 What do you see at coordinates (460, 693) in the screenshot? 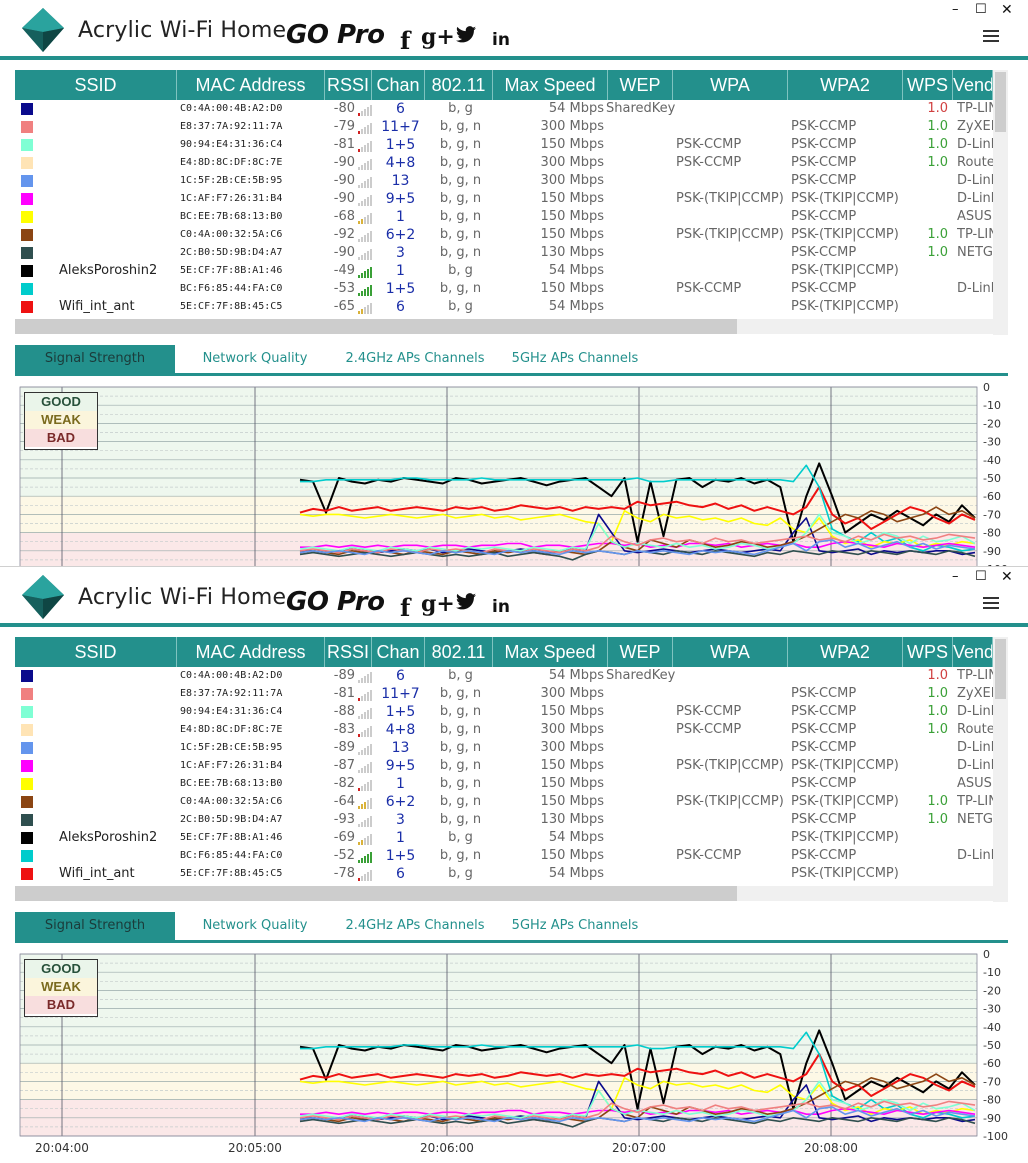
I see `cell-std: b, g, n` at bounding box center [460, 693].